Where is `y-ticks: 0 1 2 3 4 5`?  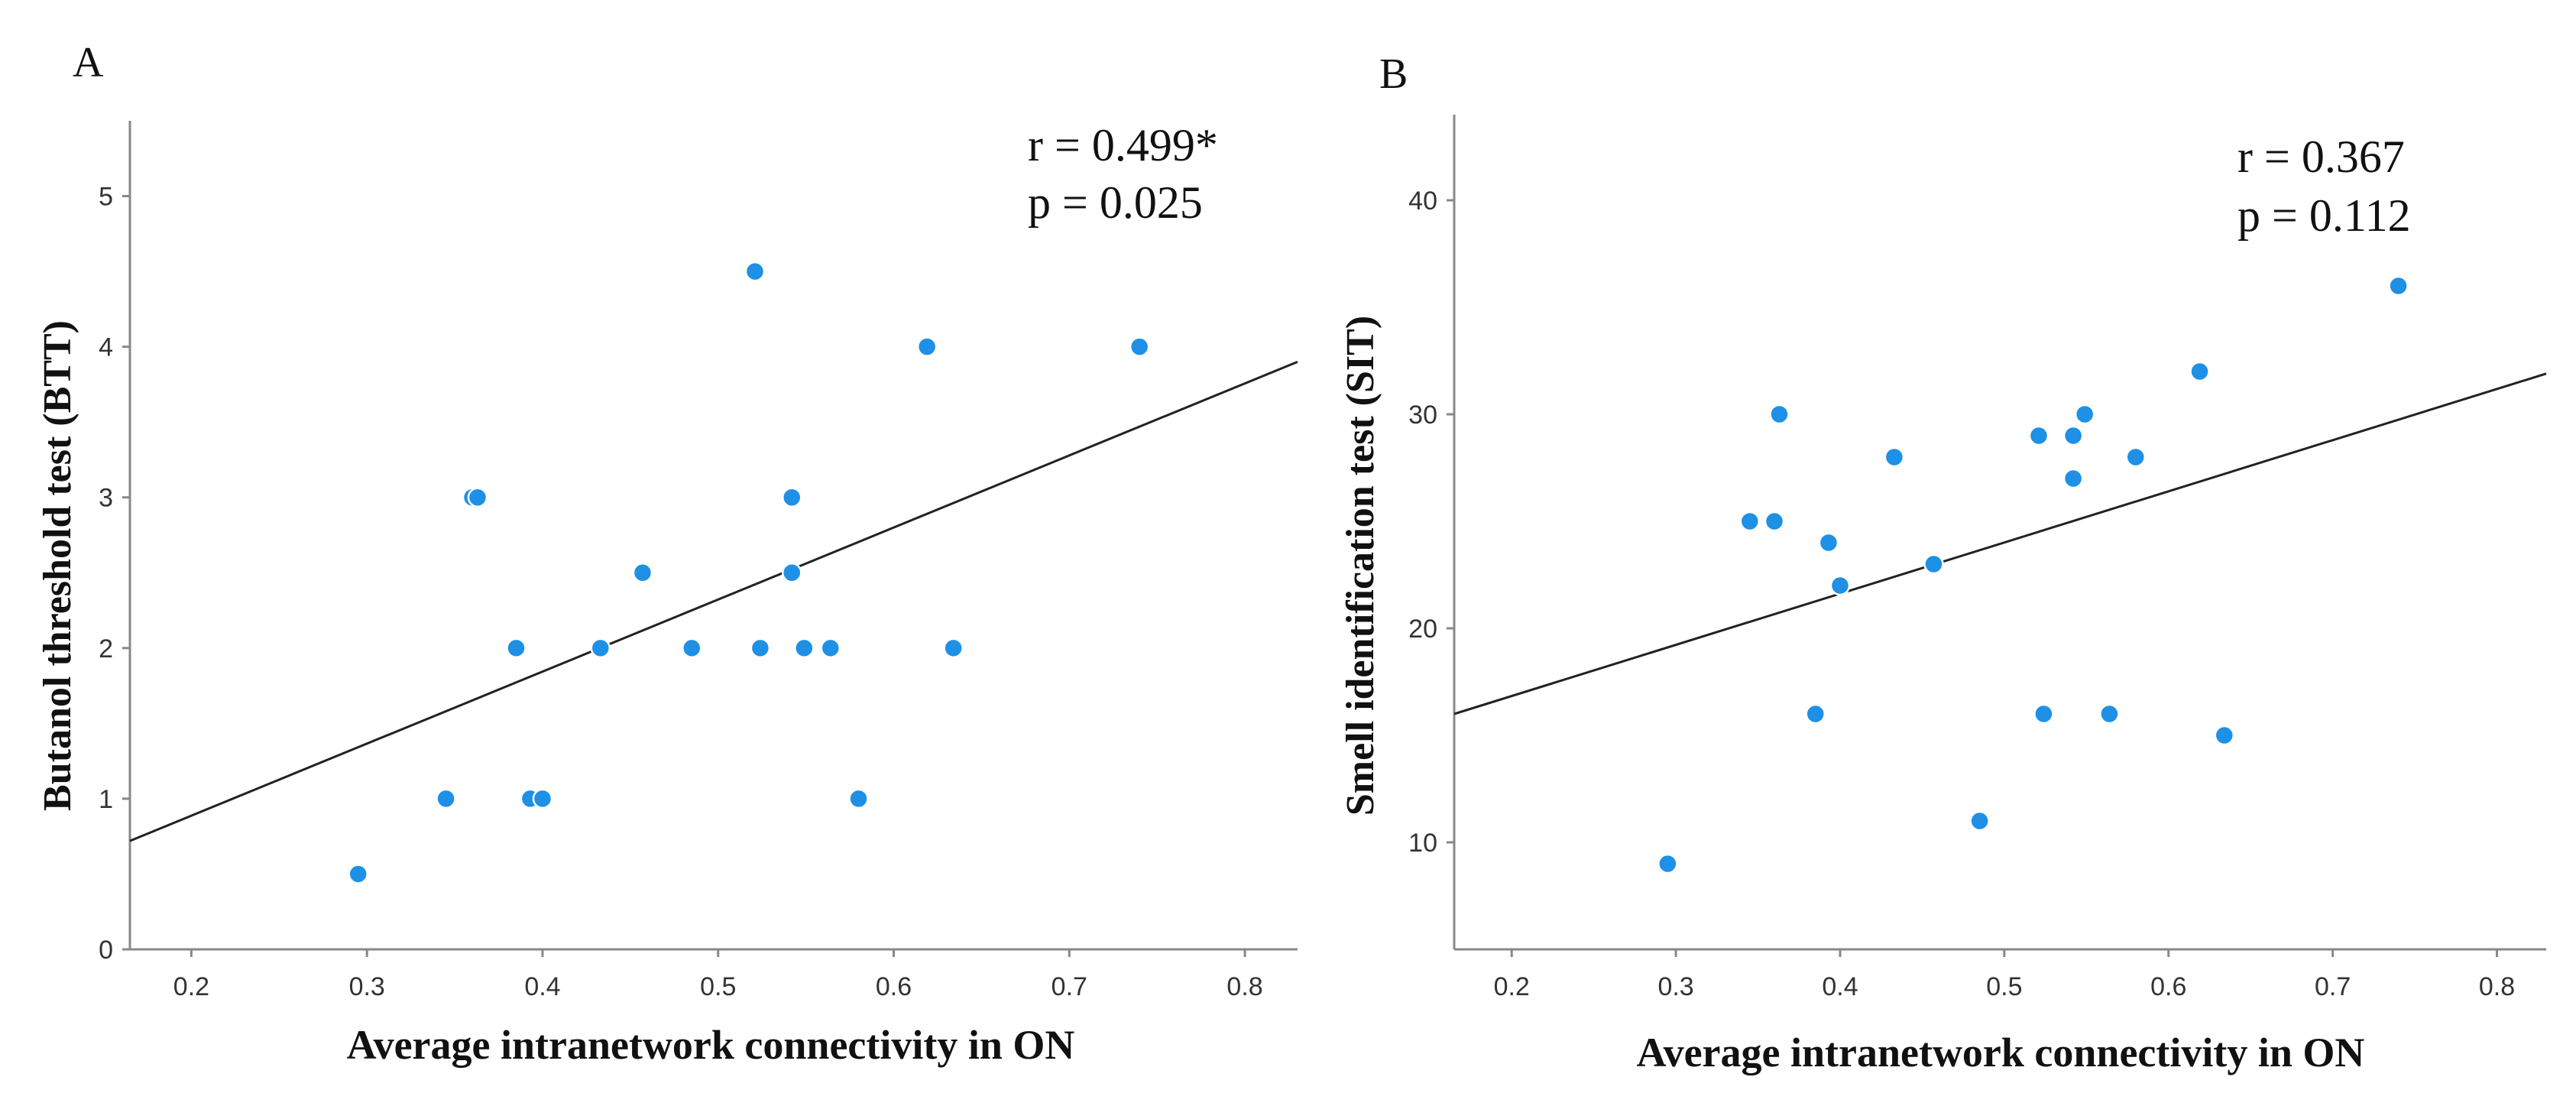 y-ticks: 0 1 2 3 4 5 is located at coordinates (115, 574).